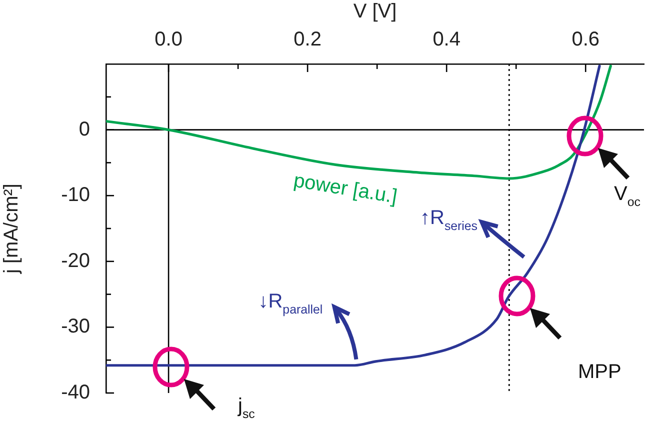 The image size is (664, 432). What do you see at coordinates (446, 39) in the screenshot?
I see `x-tick-label: 0.4` at bounding box center [446, 39].